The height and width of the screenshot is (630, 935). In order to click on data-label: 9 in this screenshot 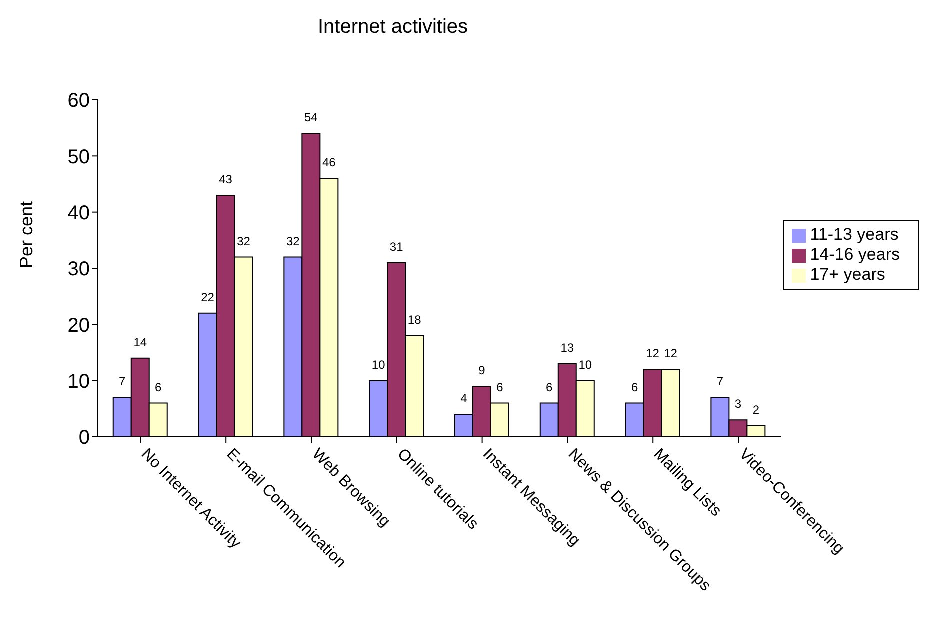, I will do `click(482, 370)`.